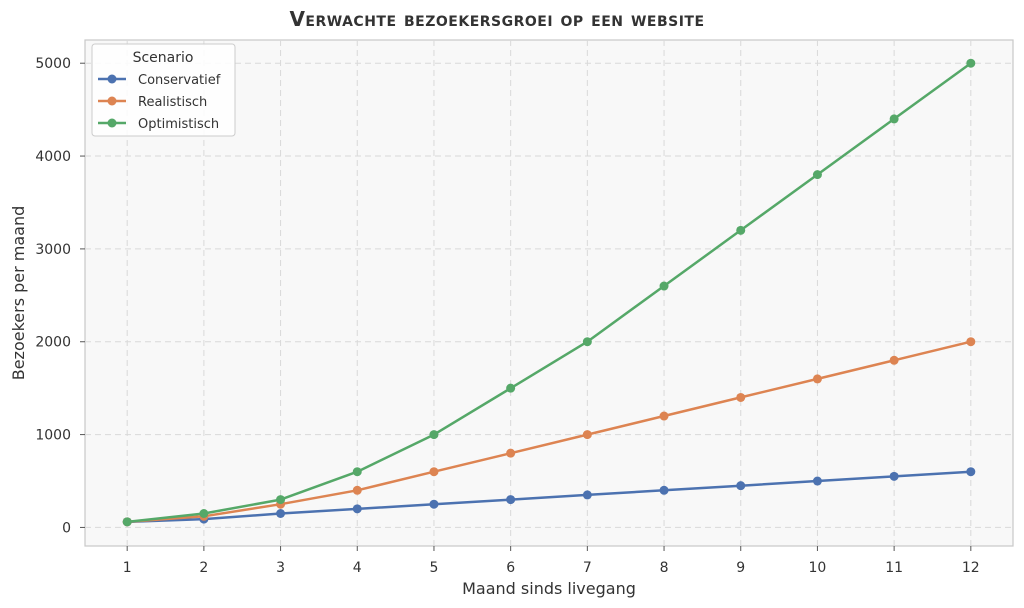 Image resolution: width=1024 pixels, height=608 pixels. I want to click on y-tick-label: 1000, so click(53, 436).